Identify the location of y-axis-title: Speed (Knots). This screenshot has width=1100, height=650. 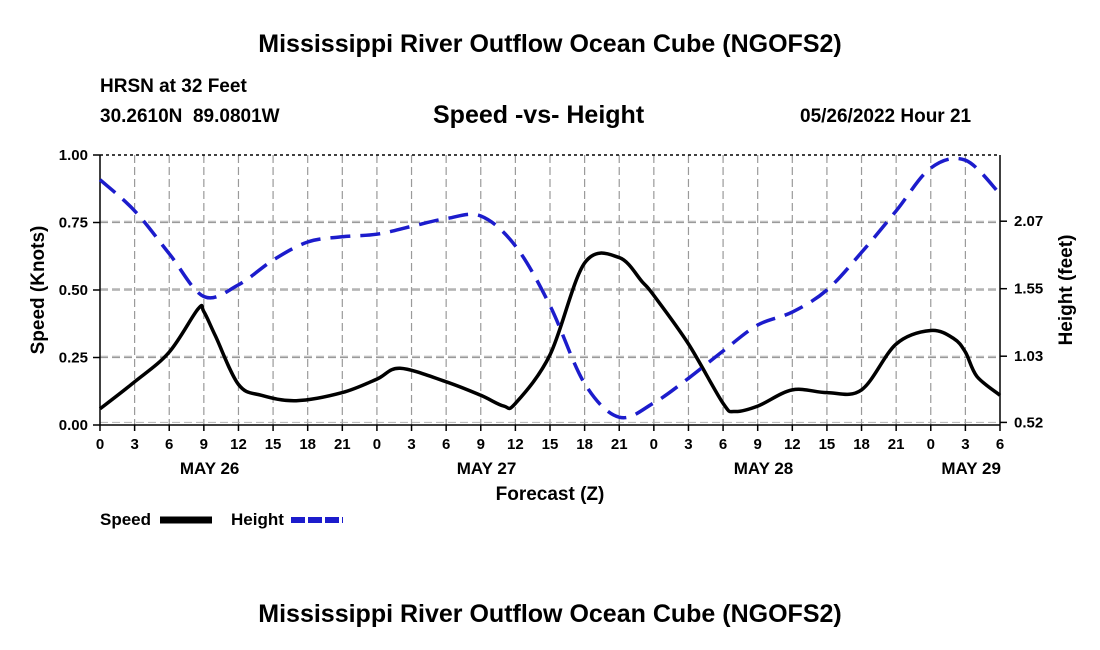
(38, 290).